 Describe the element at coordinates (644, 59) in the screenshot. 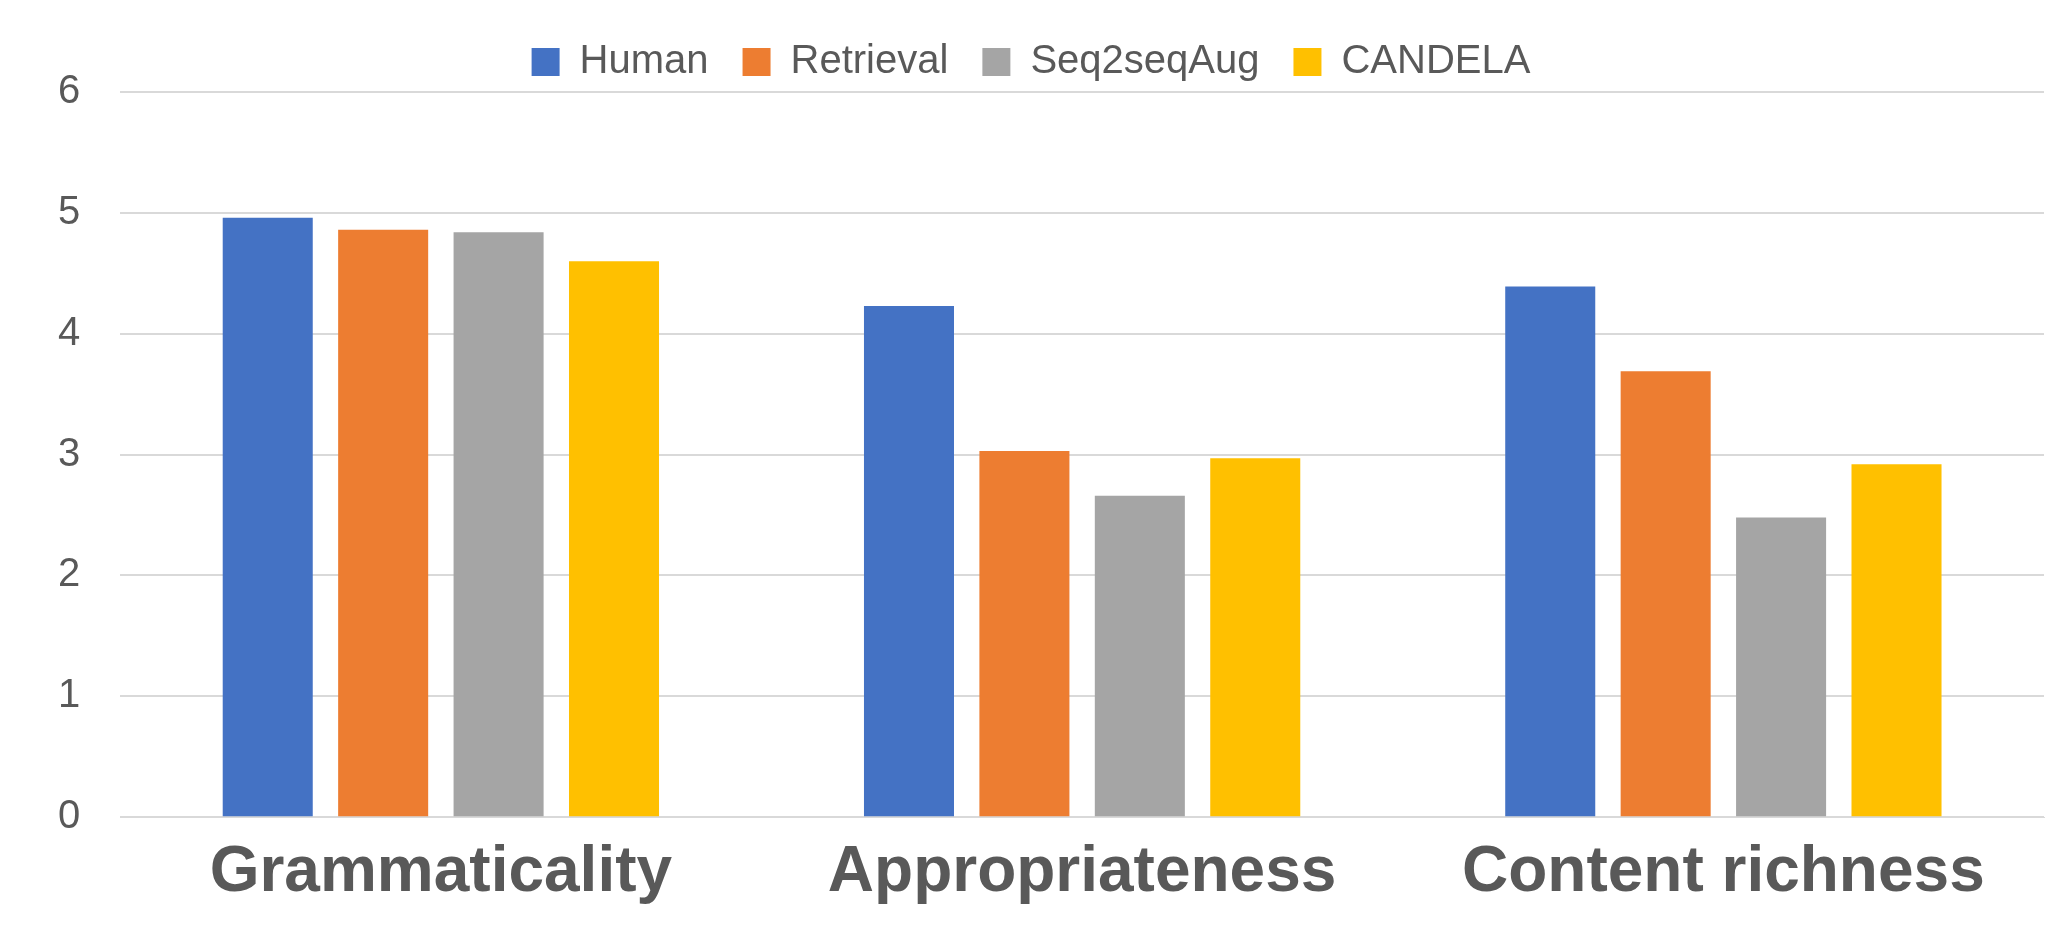

I see `legend-label: Human` at that location.